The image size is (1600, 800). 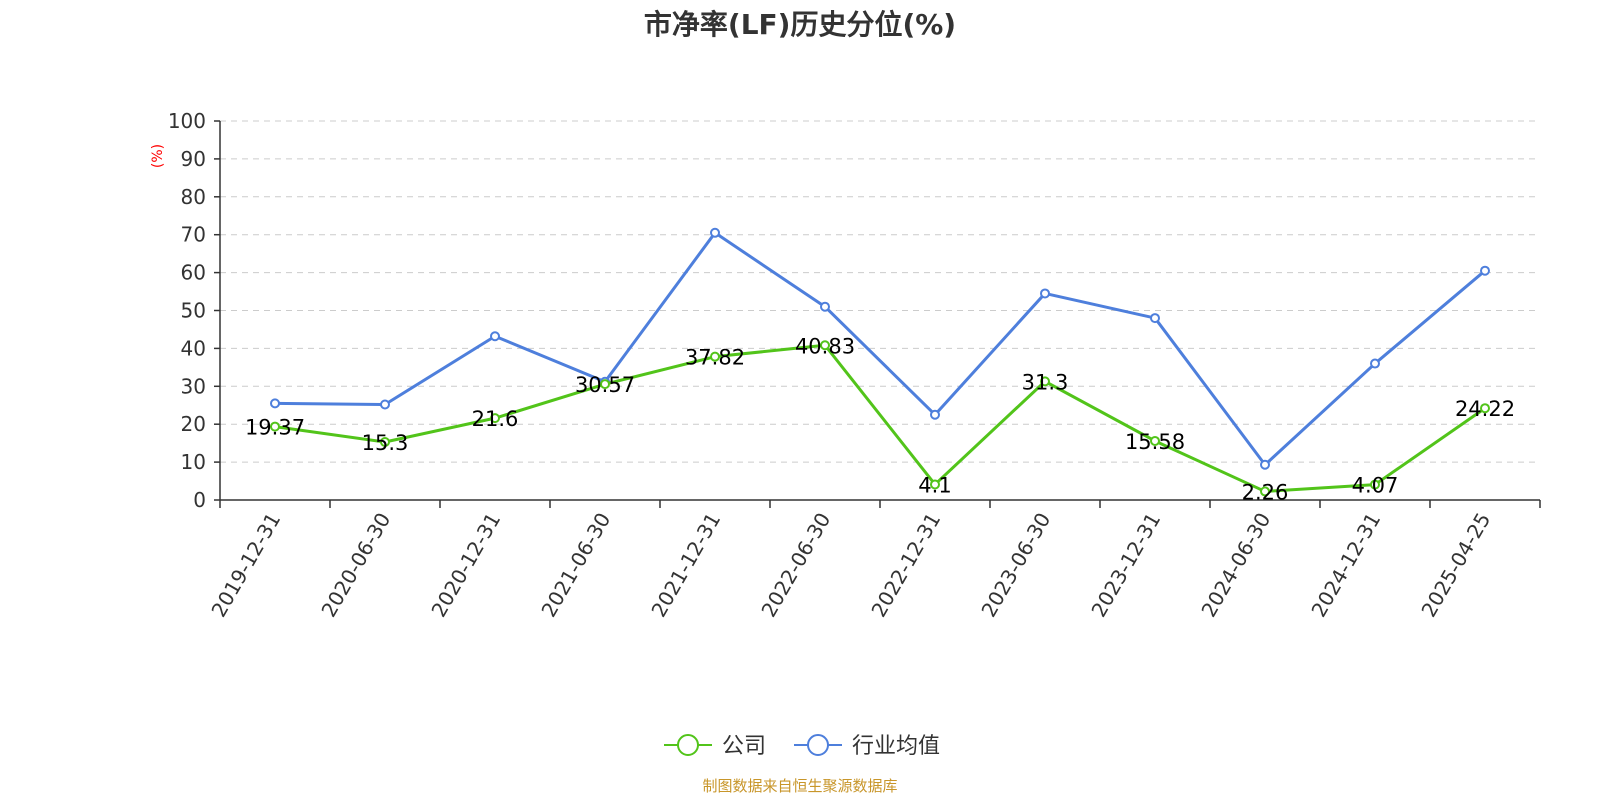 What do you see at coordinates (1125, 565) in the screenshot?
I see `x-tick-label: 2023-12-31` at bounding box center [1125, 565].